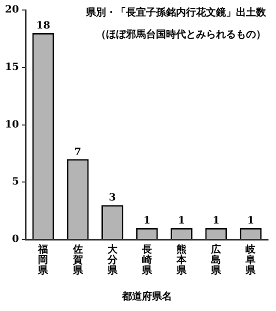 This screenshot has width=276, height=311. Describe the element at coordinates (250, 259) in the screenshot. I see `x-tick-label: 岐阜県` at that location.